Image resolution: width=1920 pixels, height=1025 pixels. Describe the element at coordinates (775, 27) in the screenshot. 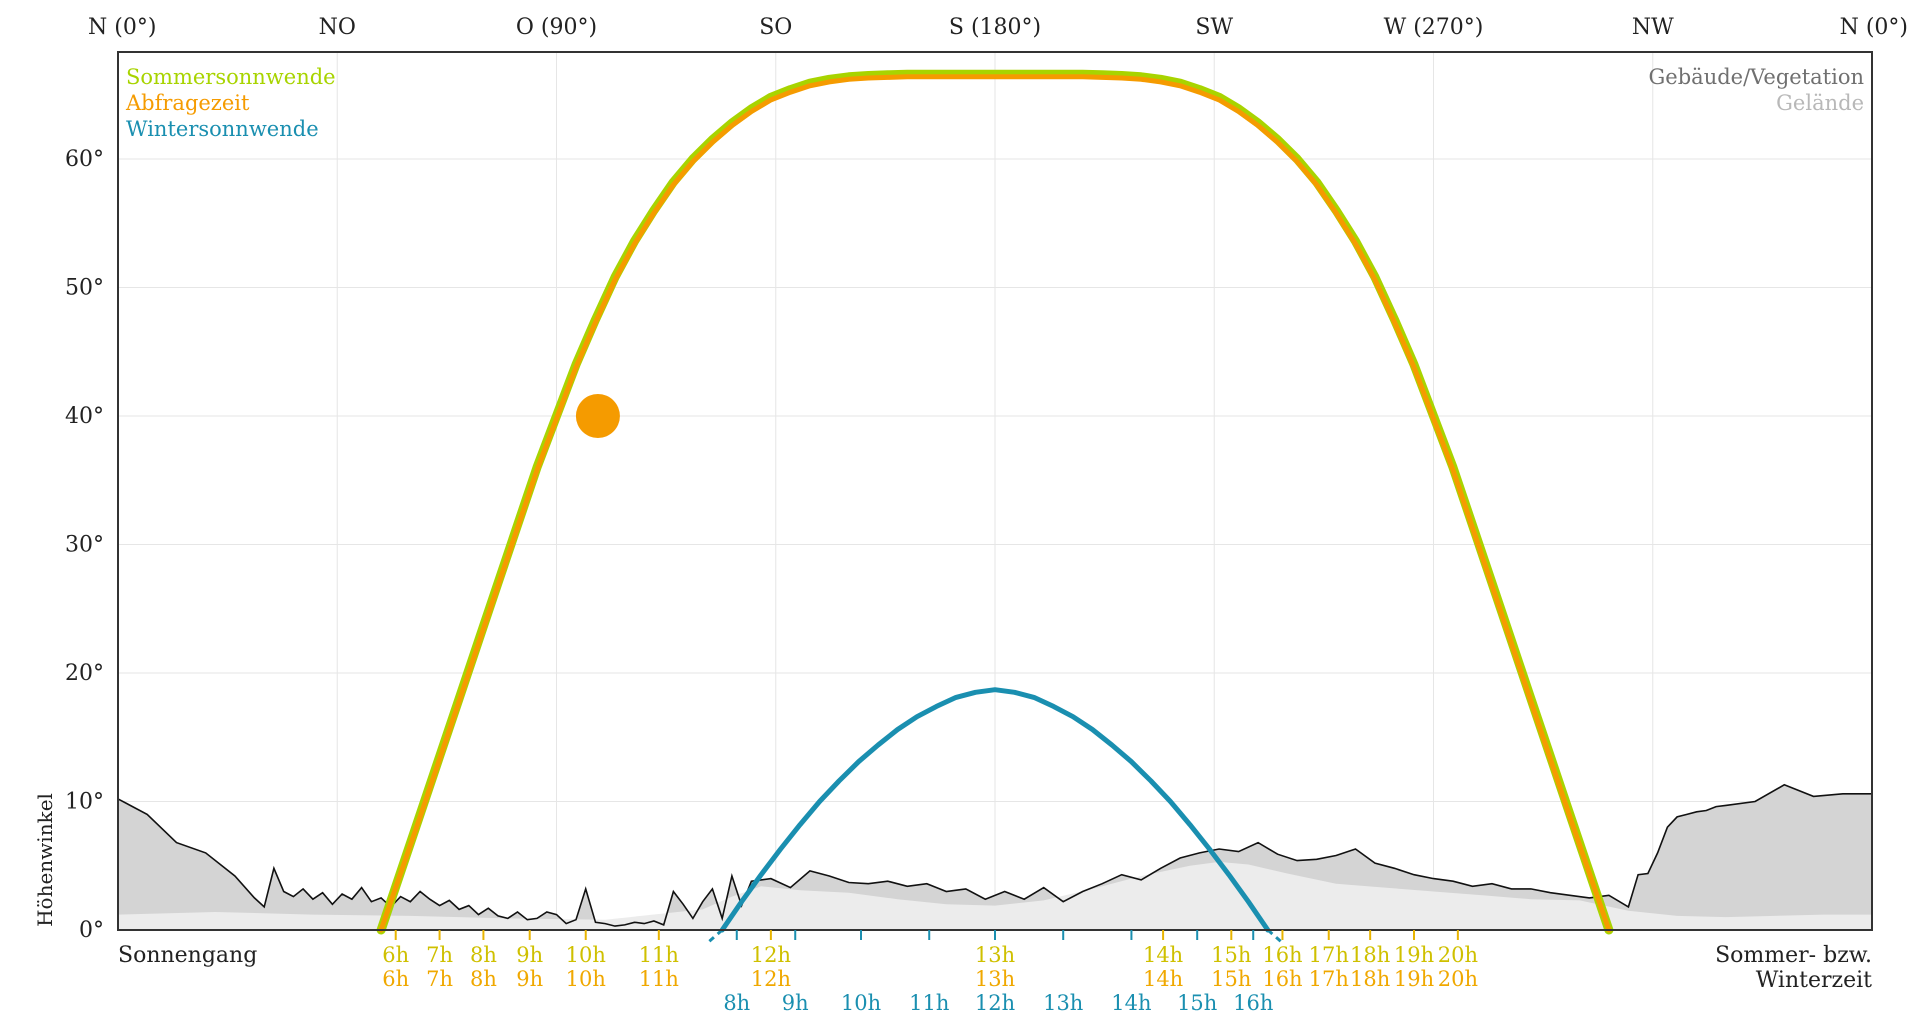

I see `direction-label: SO` at that location.